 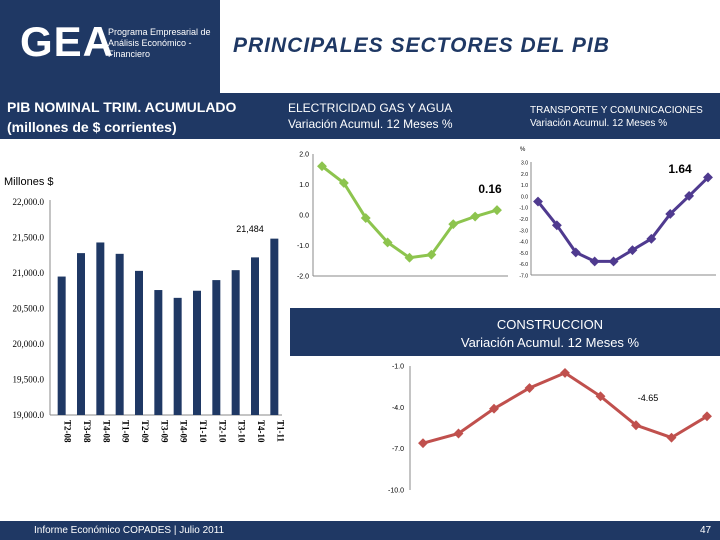 I want to click on electricidad-y-axis: -2.0 -1.0 0.0 1.0 2.0, so click(x=303, y=216).